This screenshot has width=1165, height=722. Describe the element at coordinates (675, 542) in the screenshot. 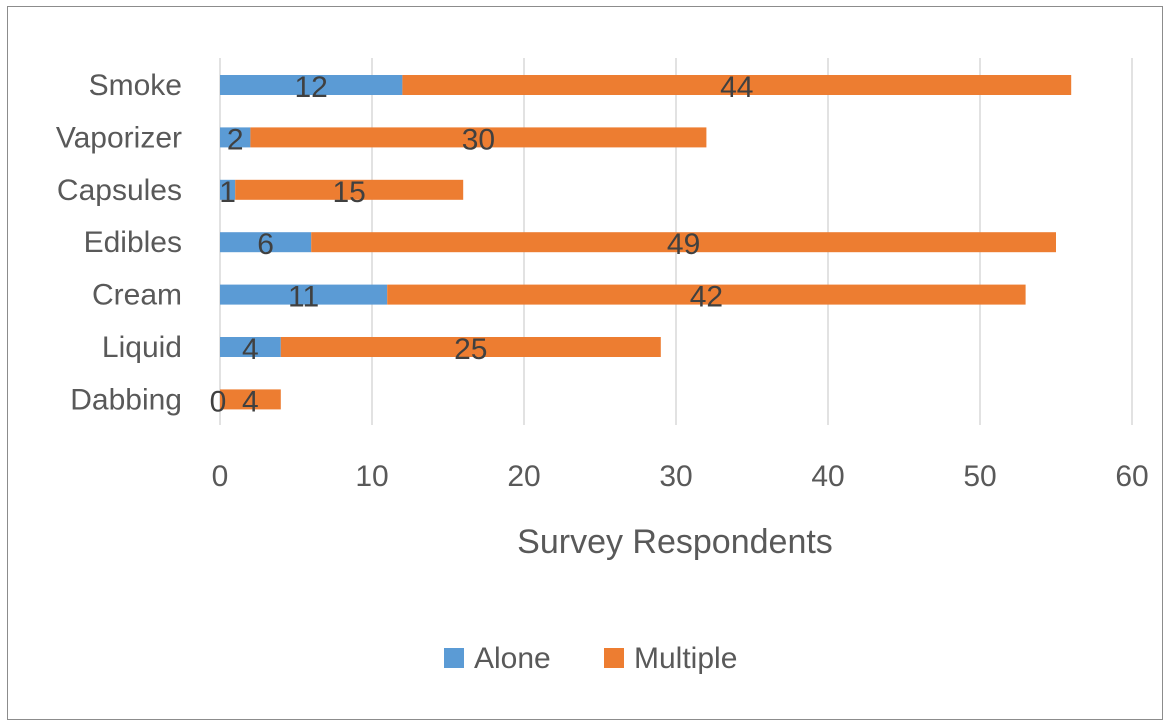

I see `x-axis-title: Survey Respondents` at that location.